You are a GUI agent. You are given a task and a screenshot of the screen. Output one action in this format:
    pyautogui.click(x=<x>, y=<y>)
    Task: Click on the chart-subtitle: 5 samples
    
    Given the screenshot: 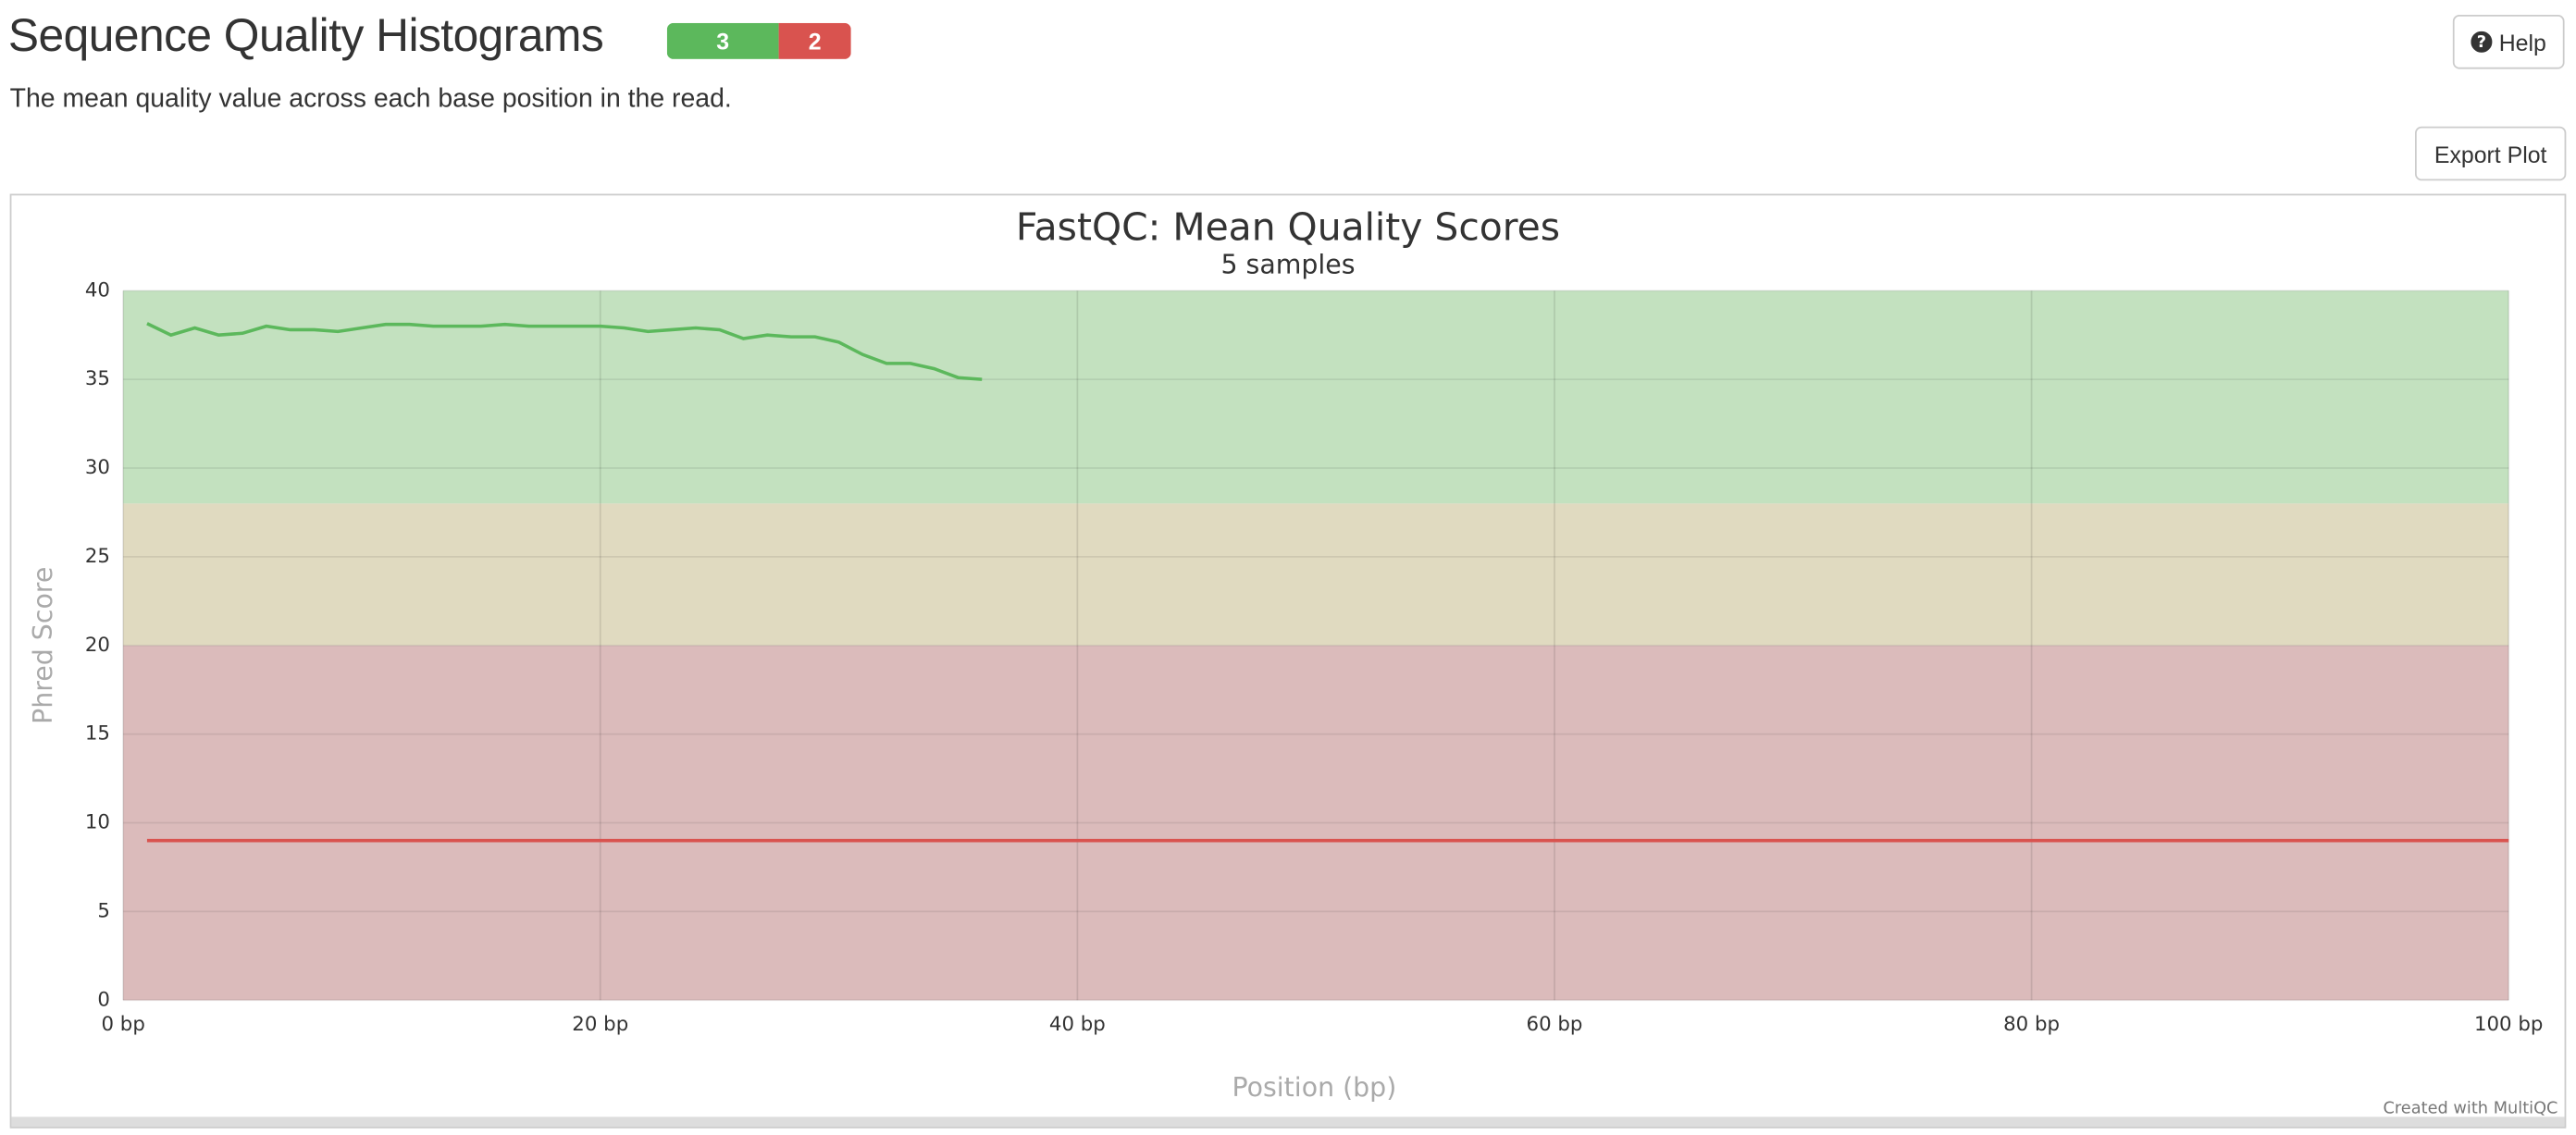 What is the action you would take?
    pyautogui.click(x=1288, y=265)
    